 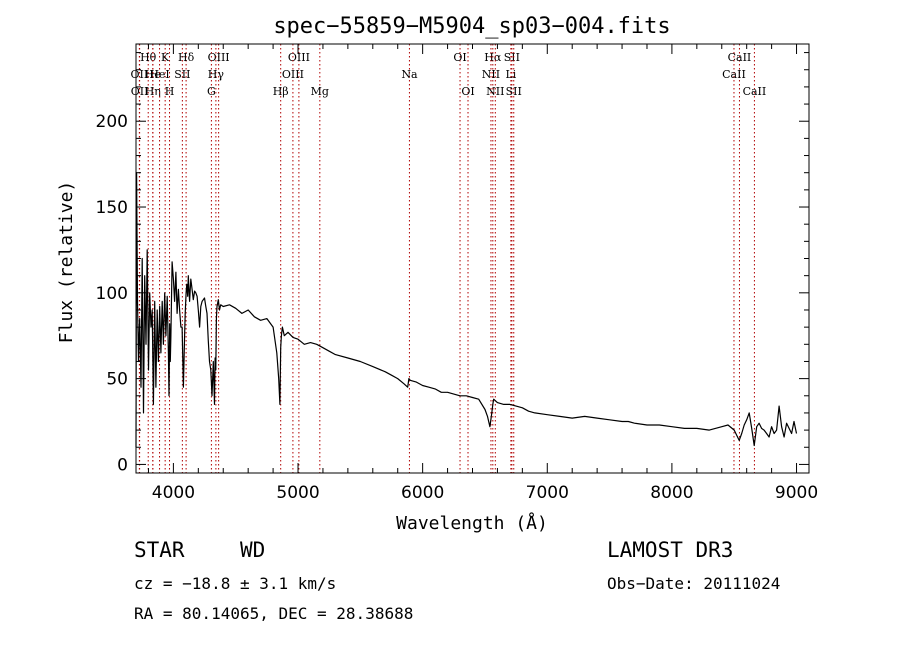 What do you see at coordinates (112, 294) in the screenshot?
I see `y-tick-label-2: 100` at bounding box center [112, 294].